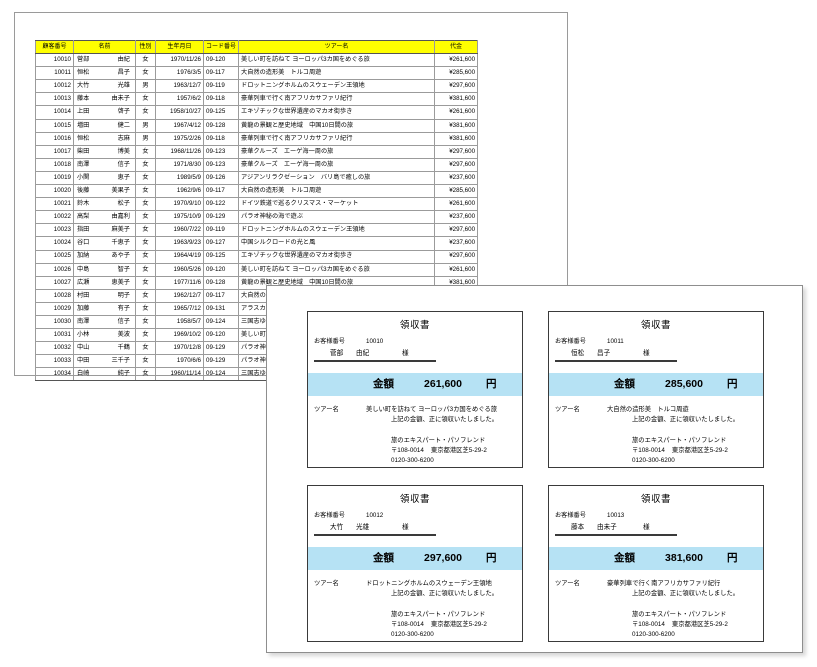 The width and height of the screenshot is (817, 667). Describe the element at coordinates (145, 47) in the screenshot. I see `column-header-gender: 性別` at that location.